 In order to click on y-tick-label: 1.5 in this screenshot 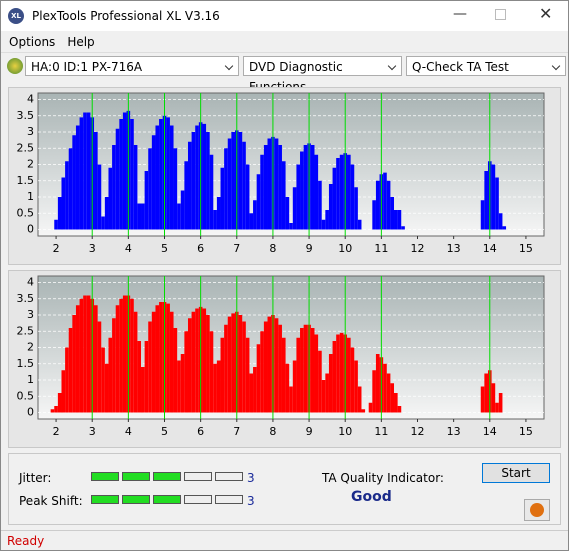, I will do `click(26, 363)`.